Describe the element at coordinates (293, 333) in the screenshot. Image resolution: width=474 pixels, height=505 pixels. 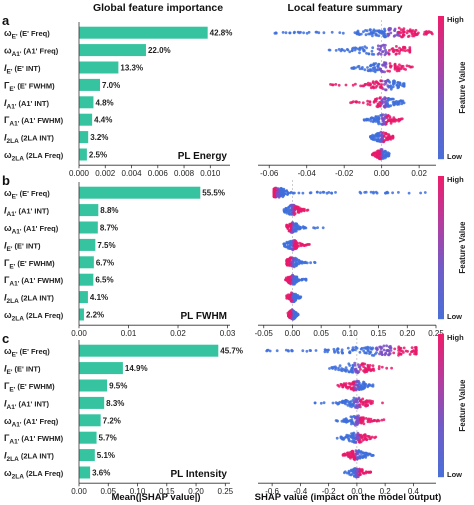
I see `shap-x-tick-label: 0.00` at that location.